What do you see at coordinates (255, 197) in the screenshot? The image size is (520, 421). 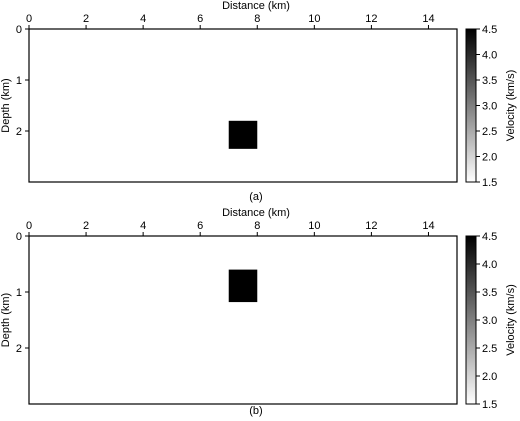 I see `panel-caption: (a)` at bounding box center [255, 197].